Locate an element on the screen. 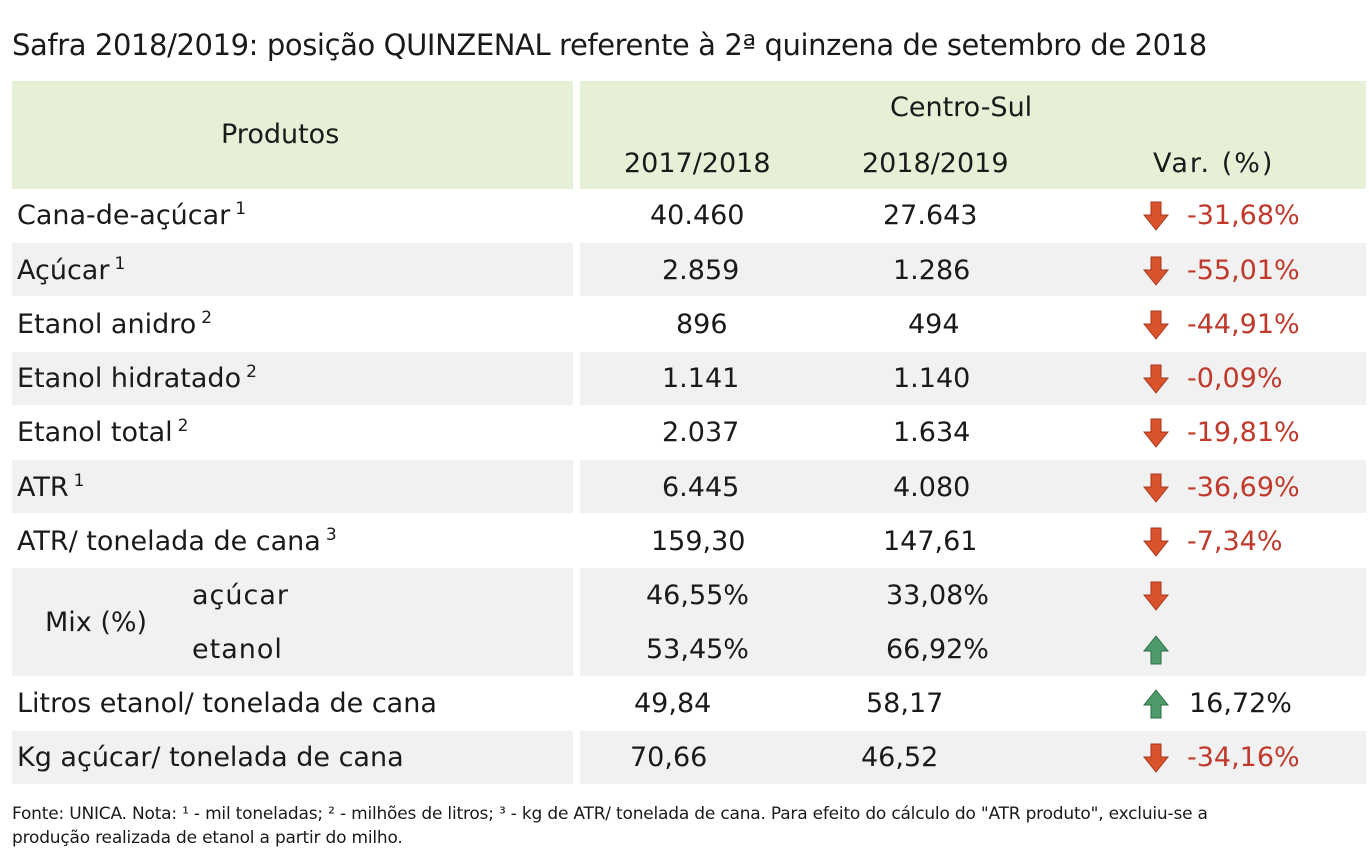 This screenshot has width=1369, height=866. row-value-2018: 1.140 is located at coordinates (932, 378).